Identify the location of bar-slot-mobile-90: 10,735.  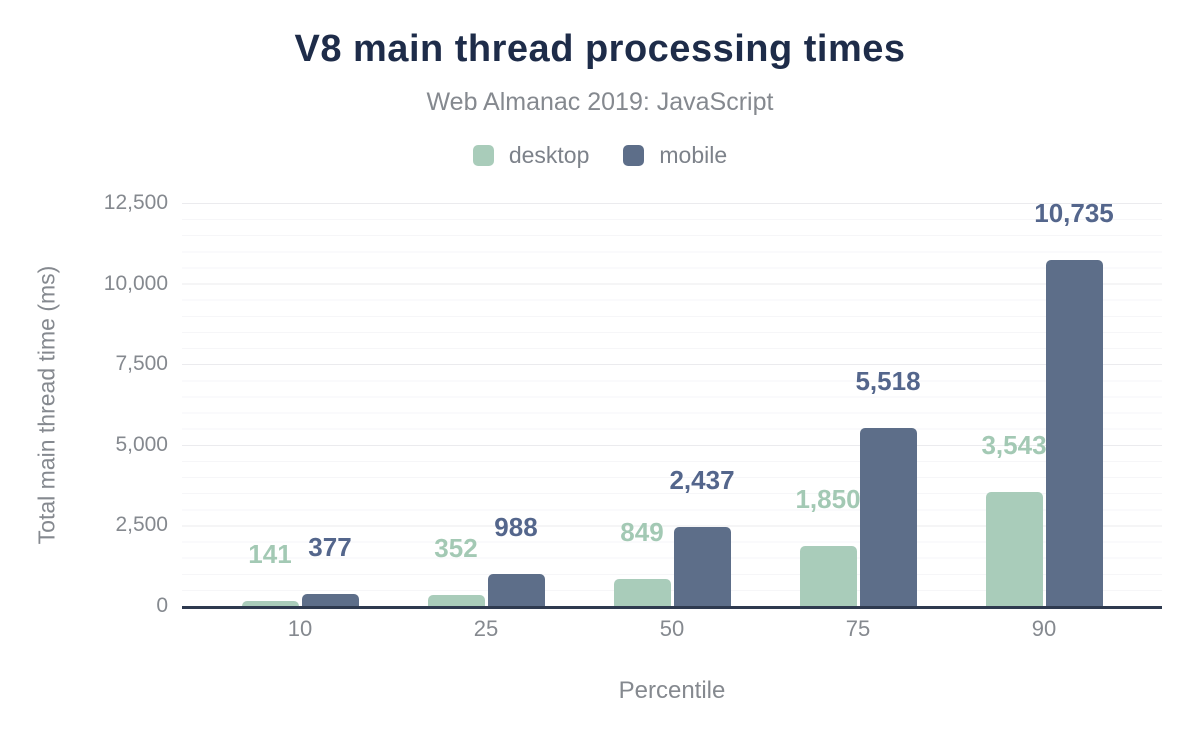
(1074, 402).